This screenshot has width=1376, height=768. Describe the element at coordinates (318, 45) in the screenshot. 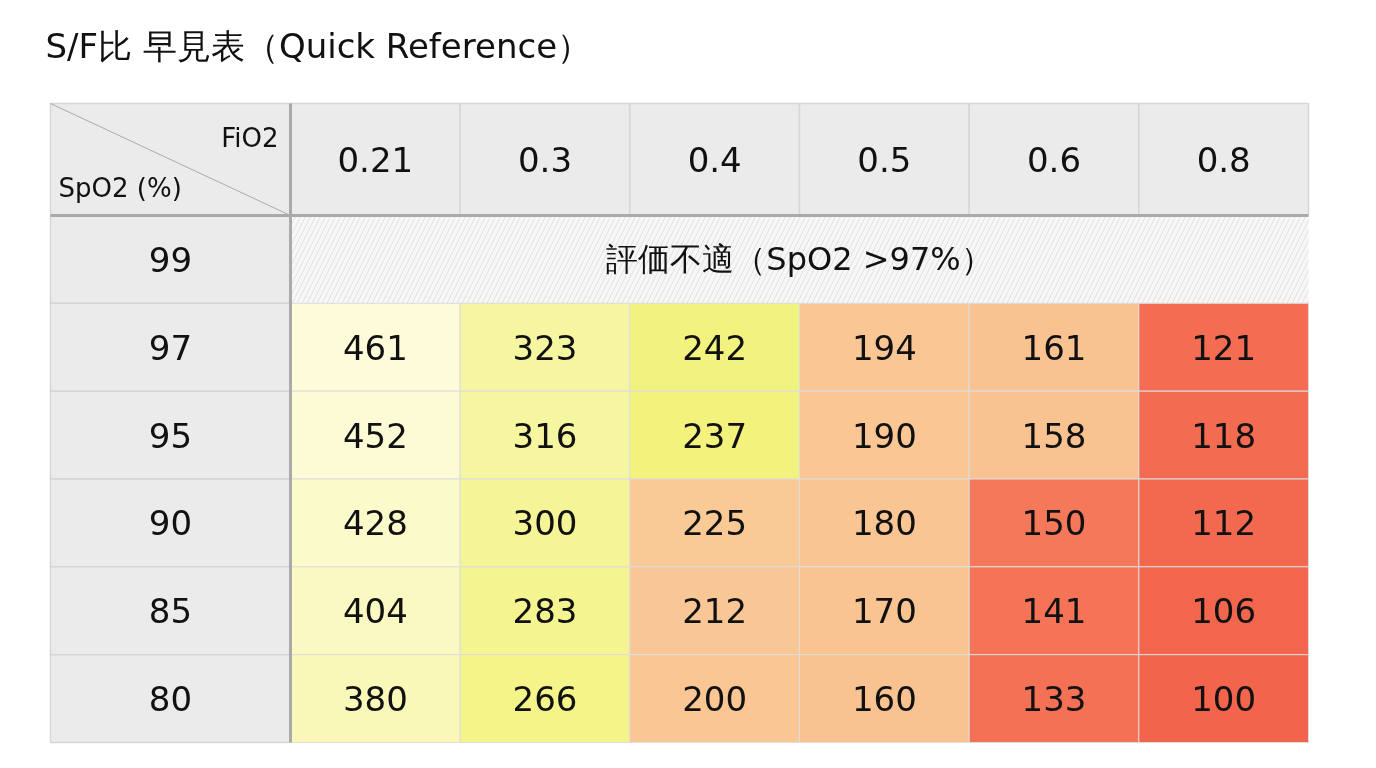

I see `chart-title: S/F比 早見表（Quick Reference）` at that location.